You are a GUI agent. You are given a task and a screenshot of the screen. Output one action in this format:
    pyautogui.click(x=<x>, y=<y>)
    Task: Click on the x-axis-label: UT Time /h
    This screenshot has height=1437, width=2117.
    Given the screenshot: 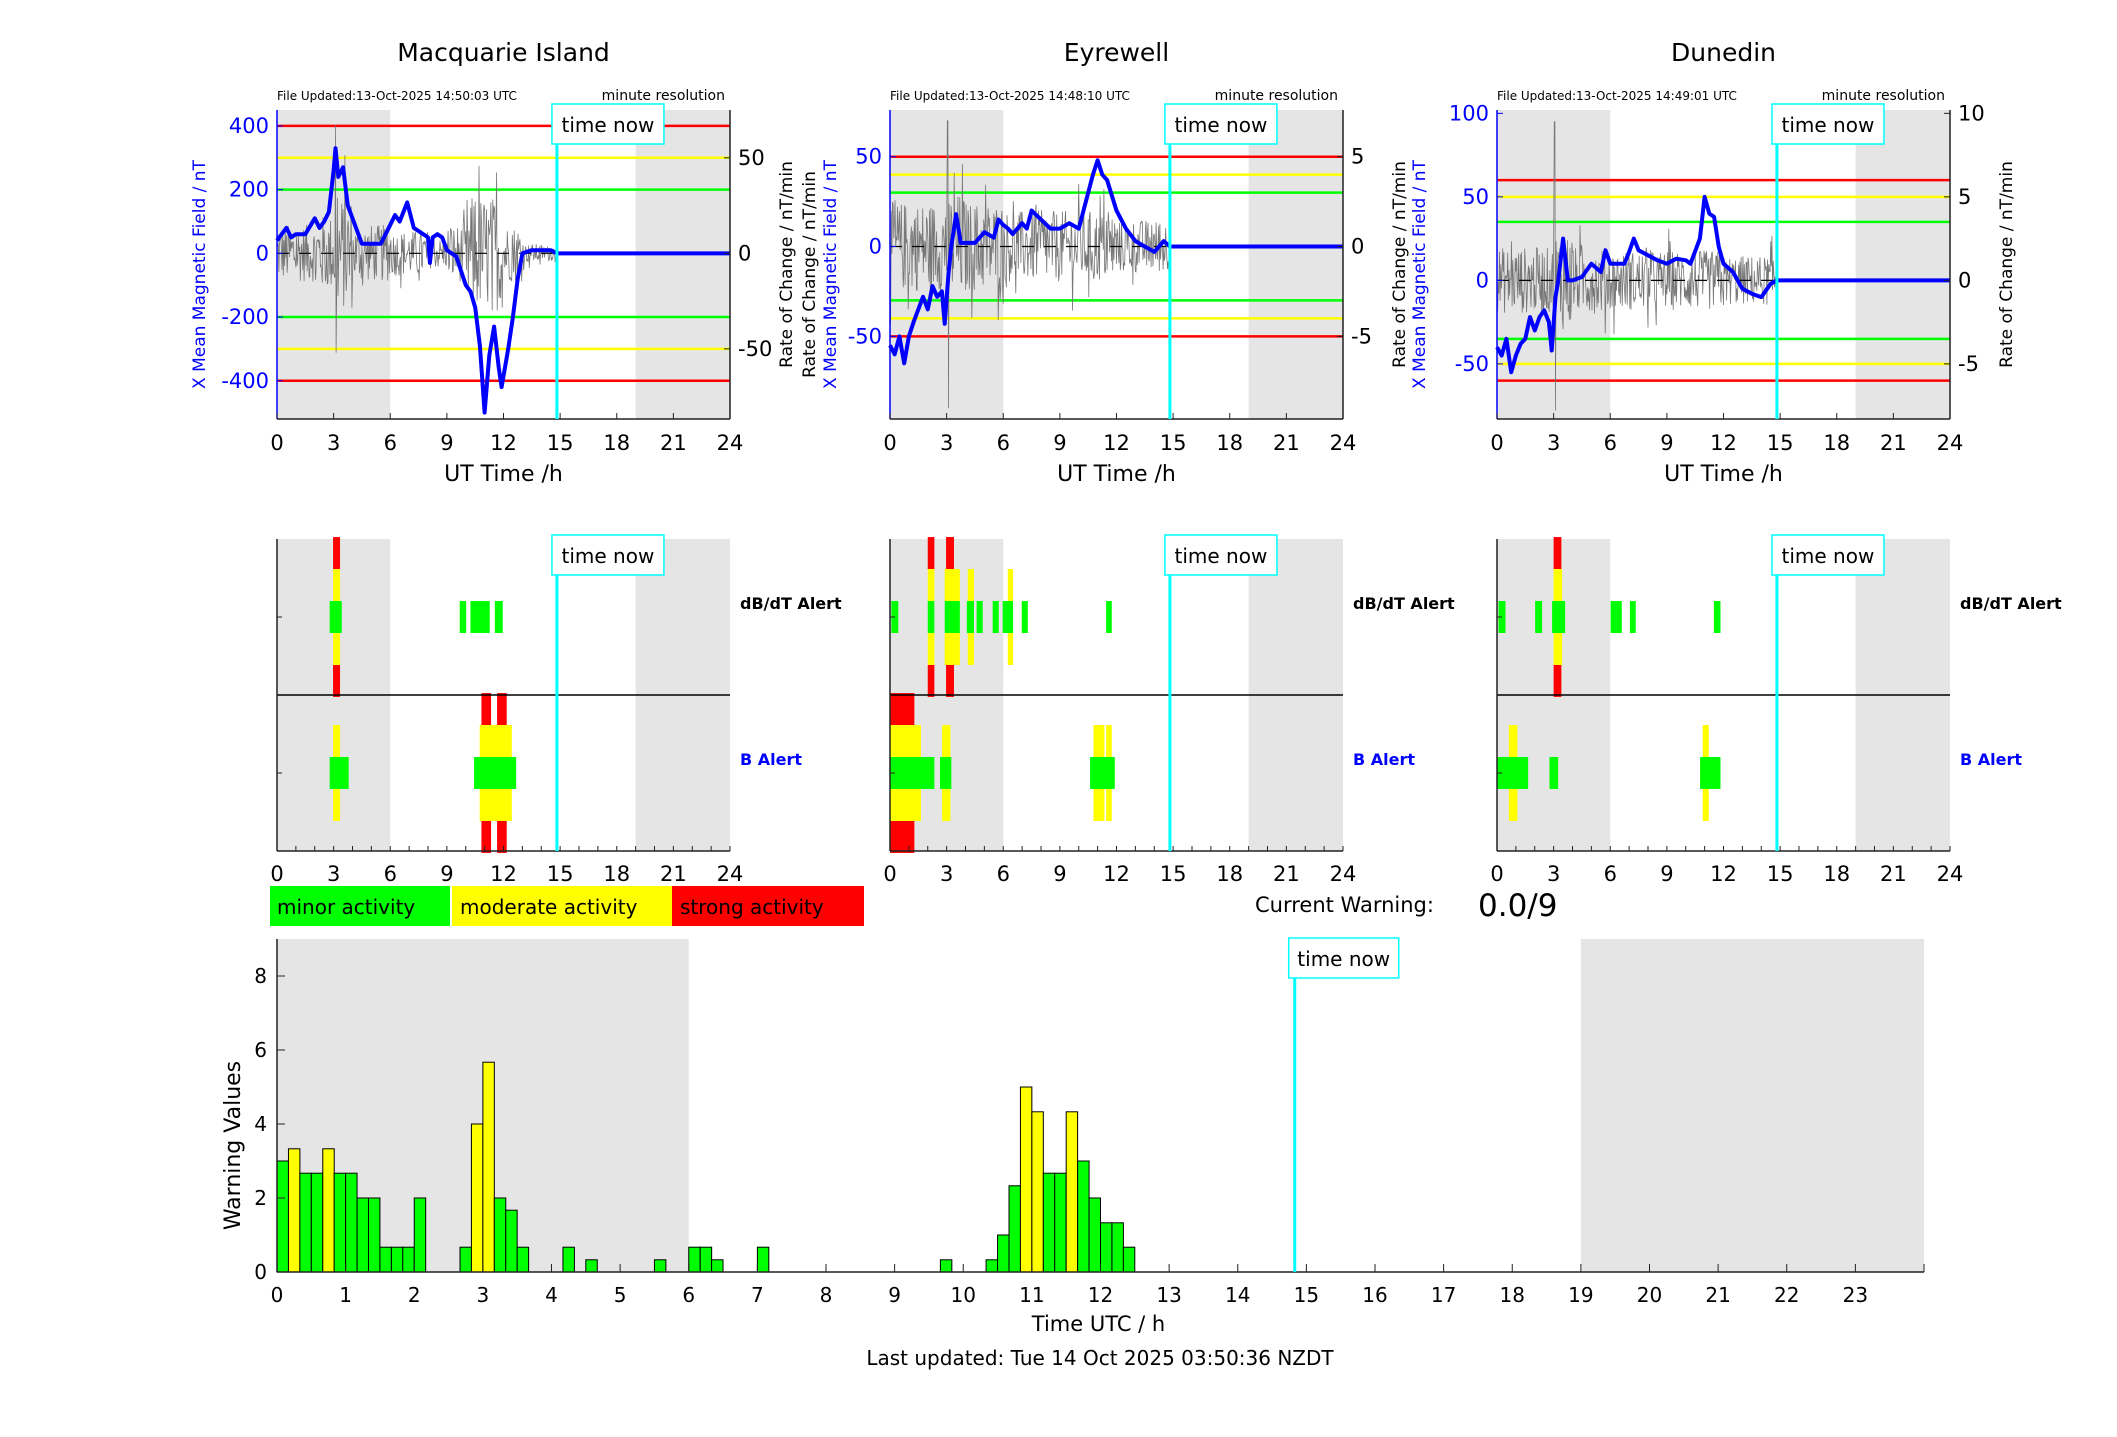 What is the action you would take?
    pyautogui.click(x=1723, y=474)
    